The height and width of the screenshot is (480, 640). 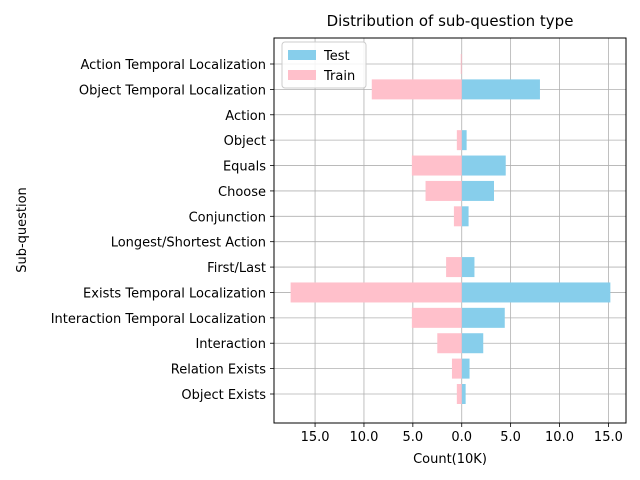 What do you see at coordinates (302, 75) in the screenshot?
I see `legend-swatch-train` at bounding box center [302, 75].